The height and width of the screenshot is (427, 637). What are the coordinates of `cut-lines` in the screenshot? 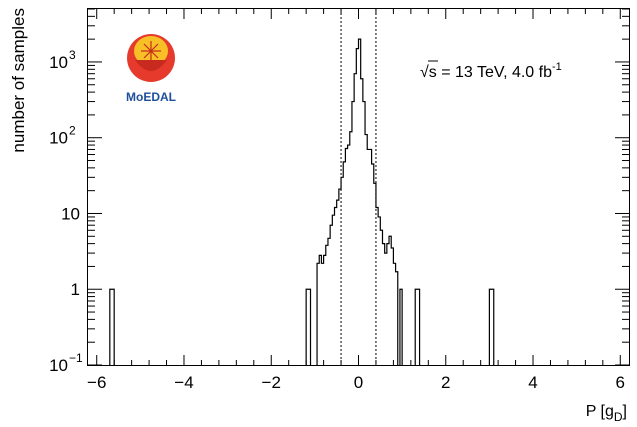 It's located at (358, 187).